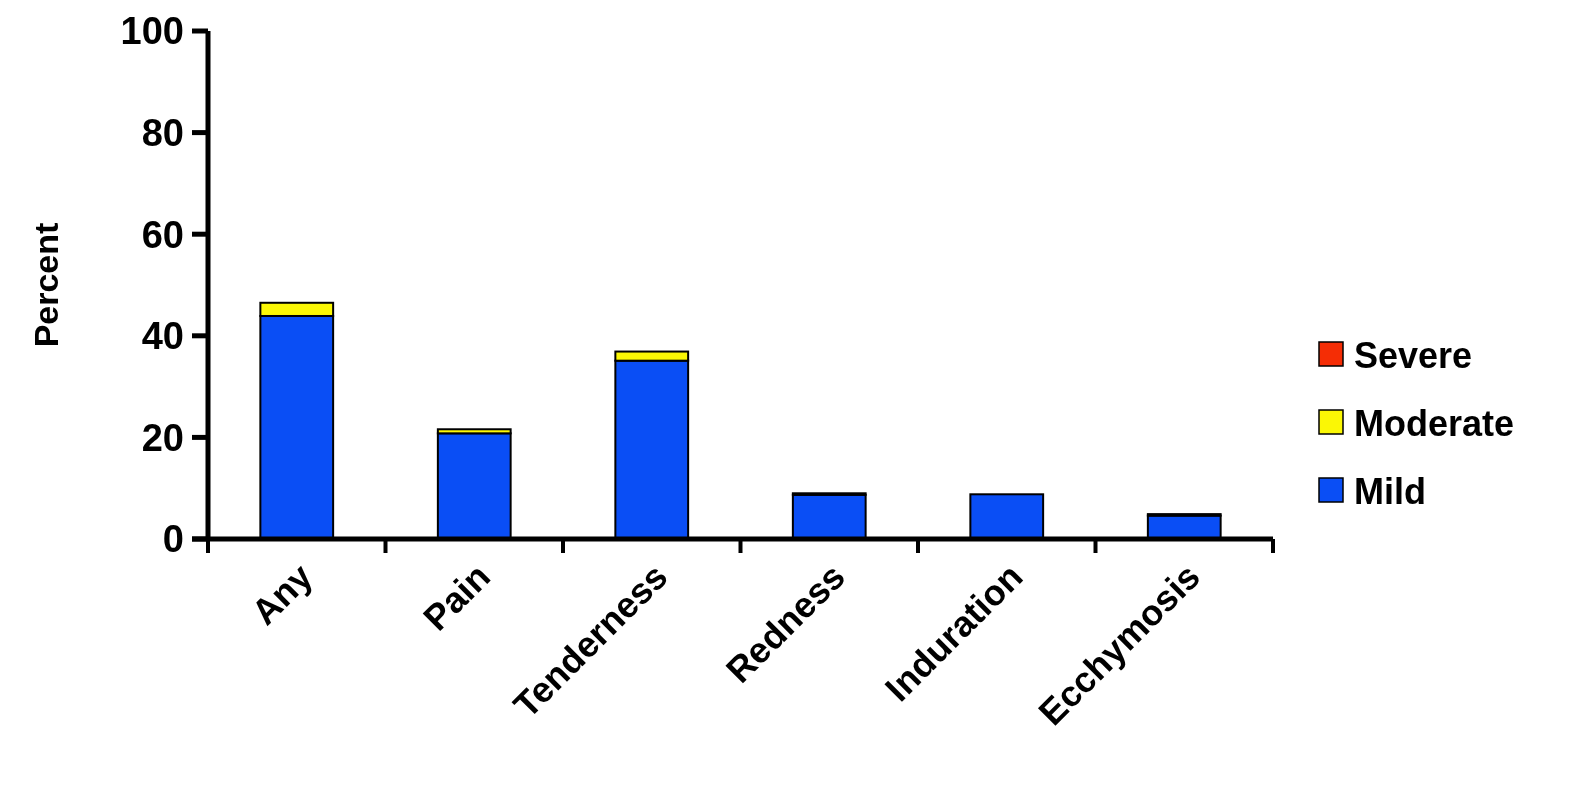 This screenshot has height=801, width=1572. I want to click on y-tick-label: 100, so click(152, 31).